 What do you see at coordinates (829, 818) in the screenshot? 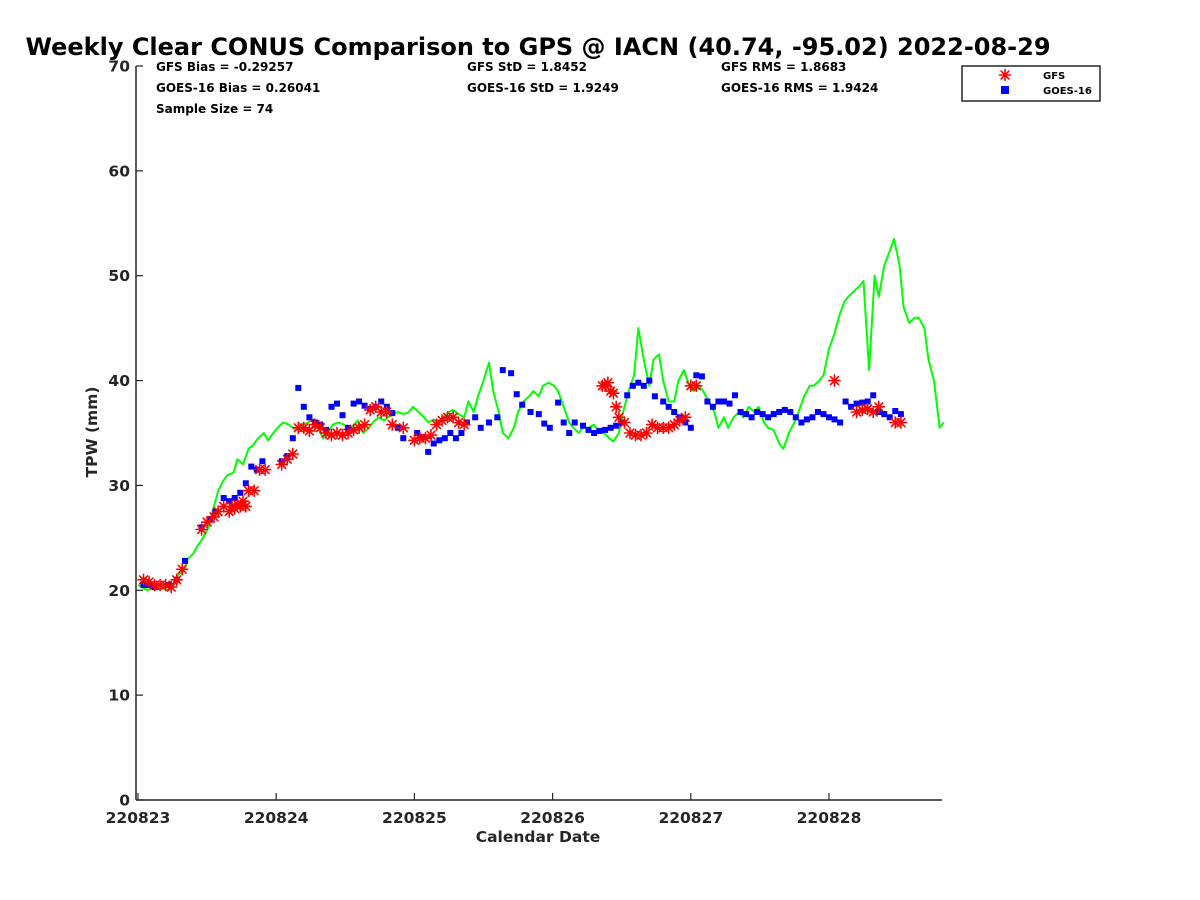
I see `x-tick-label: 220828` at bounding box center [829, 818].